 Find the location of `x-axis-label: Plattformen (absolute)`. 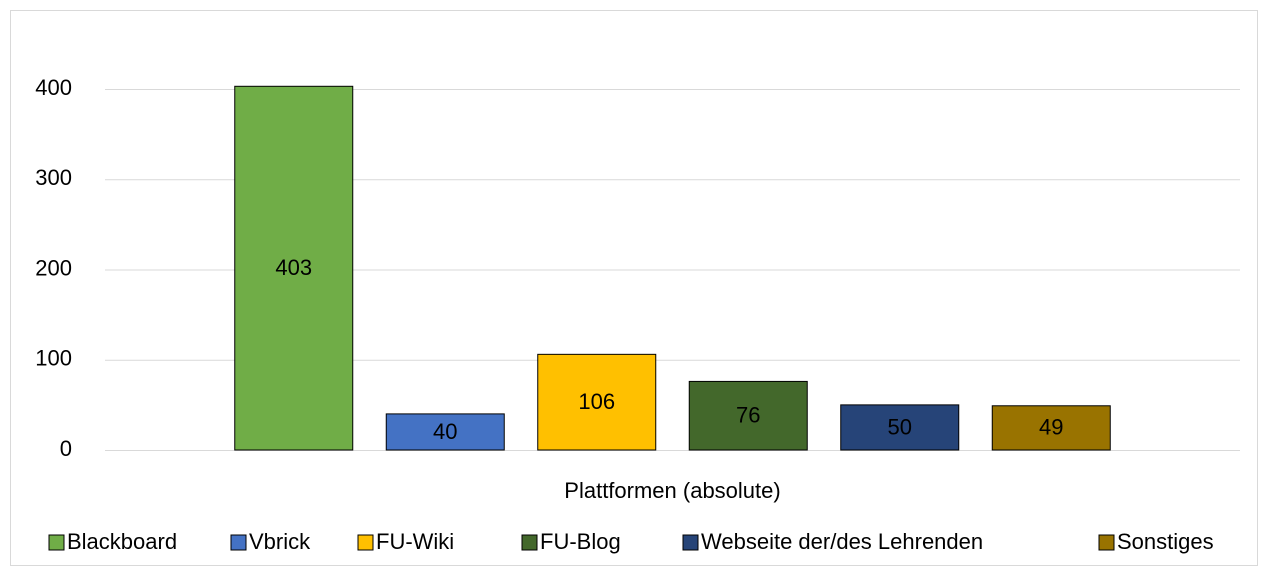

x-axis-label: Plattformen (absolute) is located at coordinates (672, 490).